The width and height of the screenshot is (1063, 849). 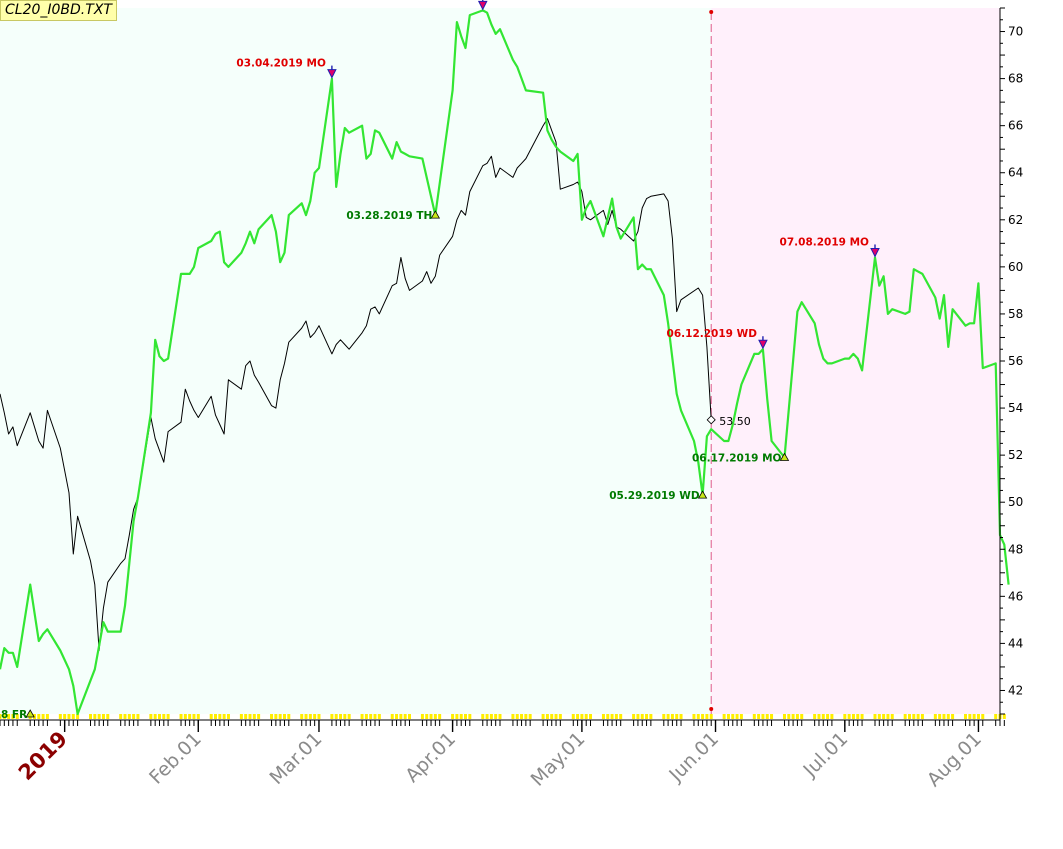 What do you see at coordinates (654, 496) in the screenshot?
I see `low-annotation: 05.29.2019 WD` at bounding box center [654, 496].